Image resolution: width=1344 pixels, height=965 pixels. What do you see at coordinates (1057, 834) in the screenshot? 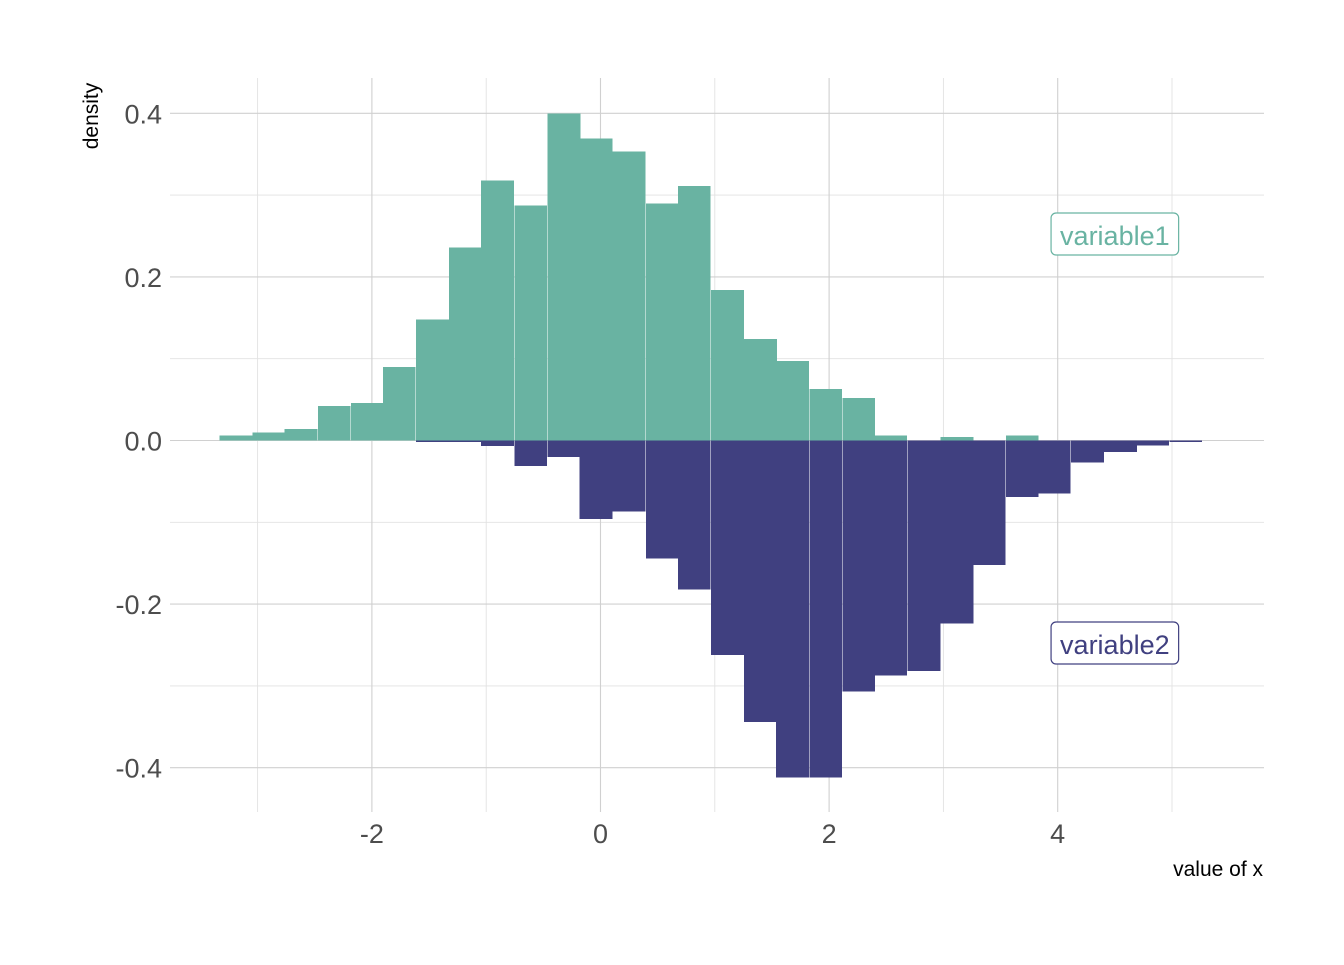
I see `x-tick-label: 4` at bounding box center [1057, 834].